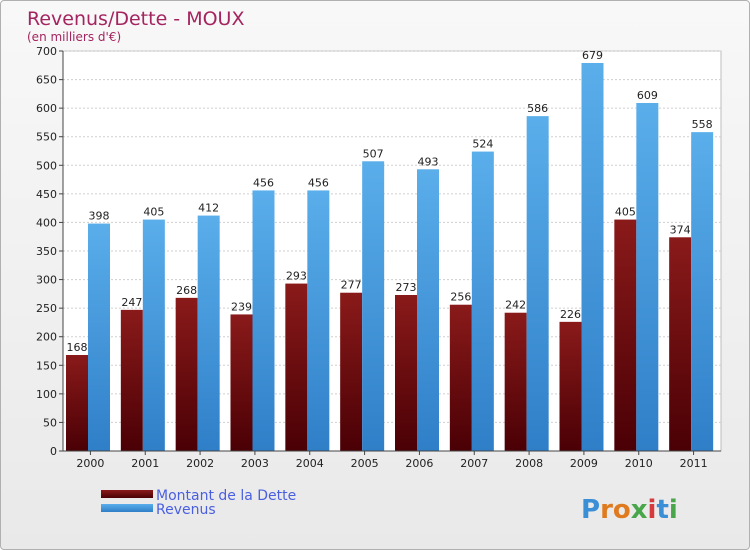 The width and height of the screenshot is (750, 550). Describe the element at coordinates (419, 463) in the screenshot. I see `x-tick-label: 2006` at that location.